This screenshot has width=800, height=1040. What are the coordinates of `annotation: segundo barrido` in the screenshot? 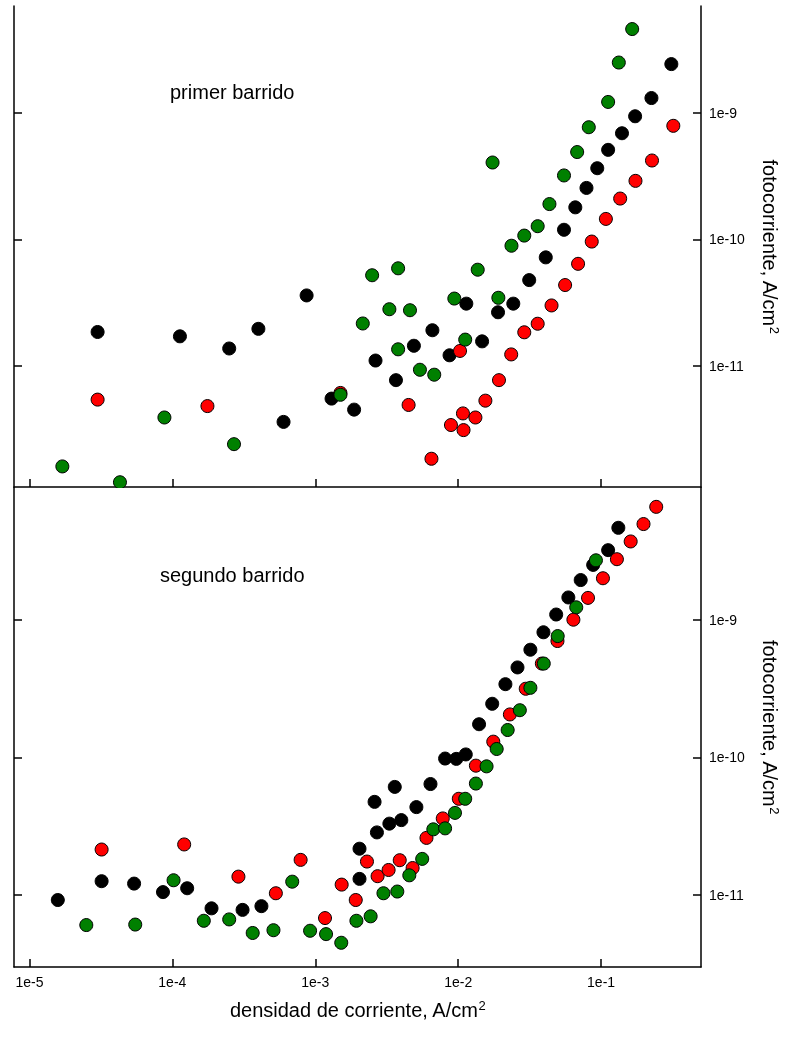 It's located at (232, 575).